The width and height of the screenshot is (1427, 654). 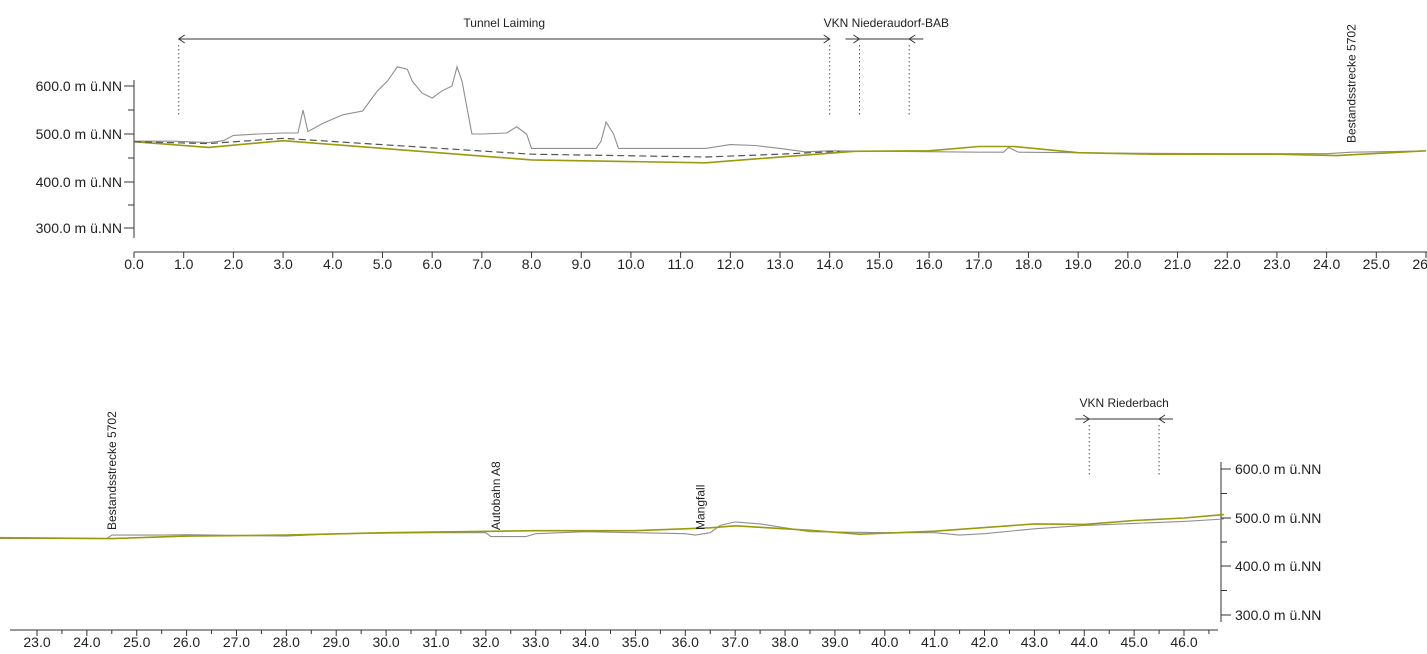 What do you see at coordinates (236, 642) in the screenshot?
I see `x-tick-label: 27.0` at bounding box center [236, 642].